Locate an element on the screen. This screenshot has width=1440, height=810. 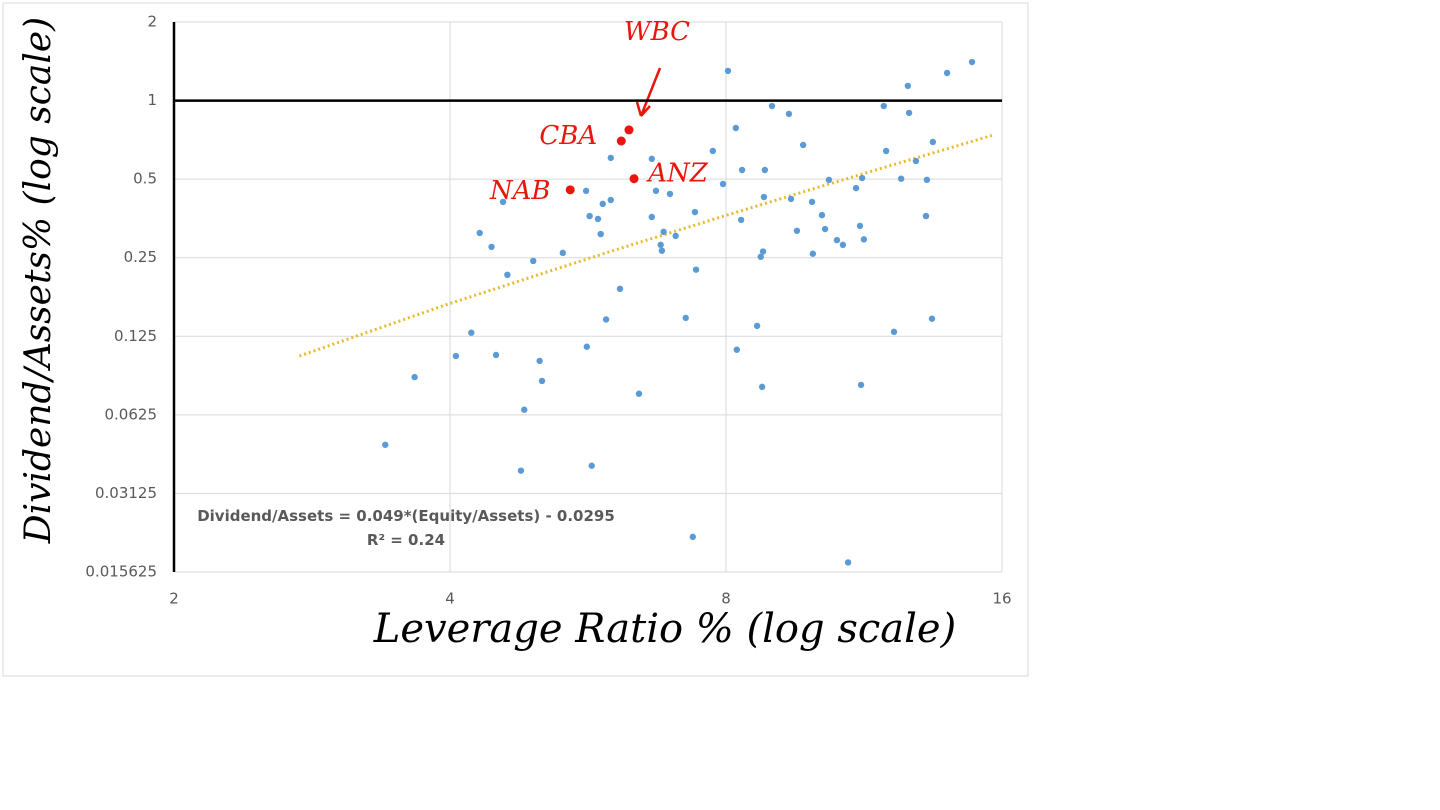
point-label: WBC is located at coordinates (657, 32).